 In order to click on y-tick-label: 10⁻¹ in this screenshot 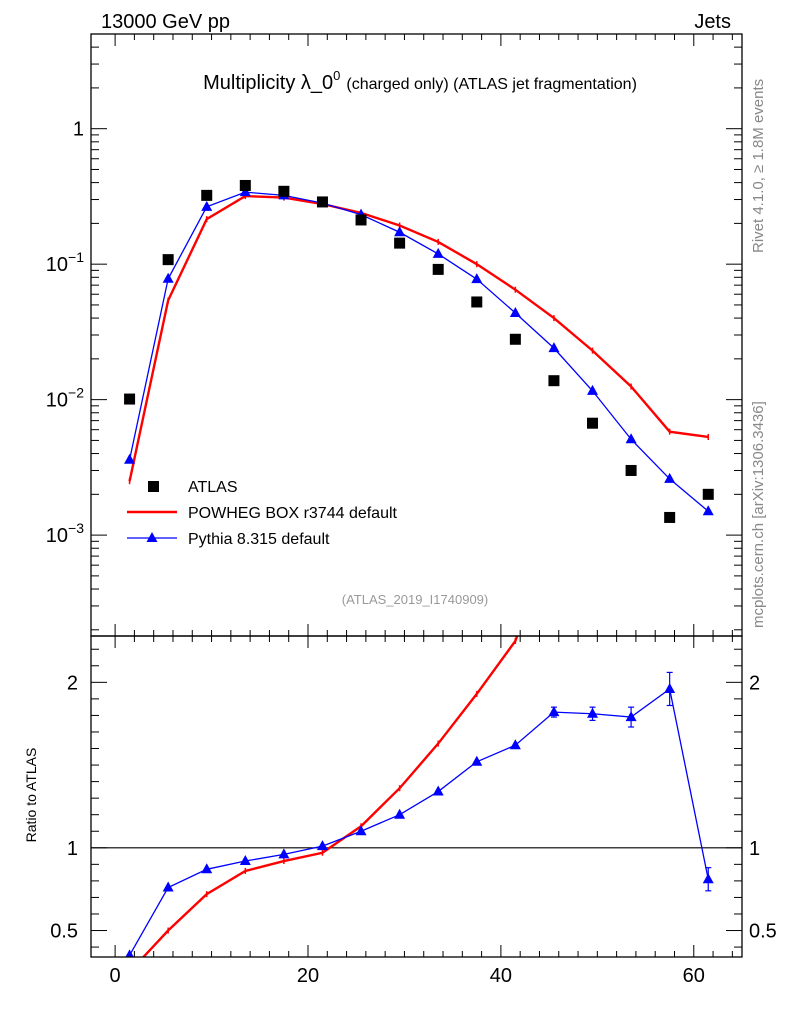, I will do `click(65, 262)`.